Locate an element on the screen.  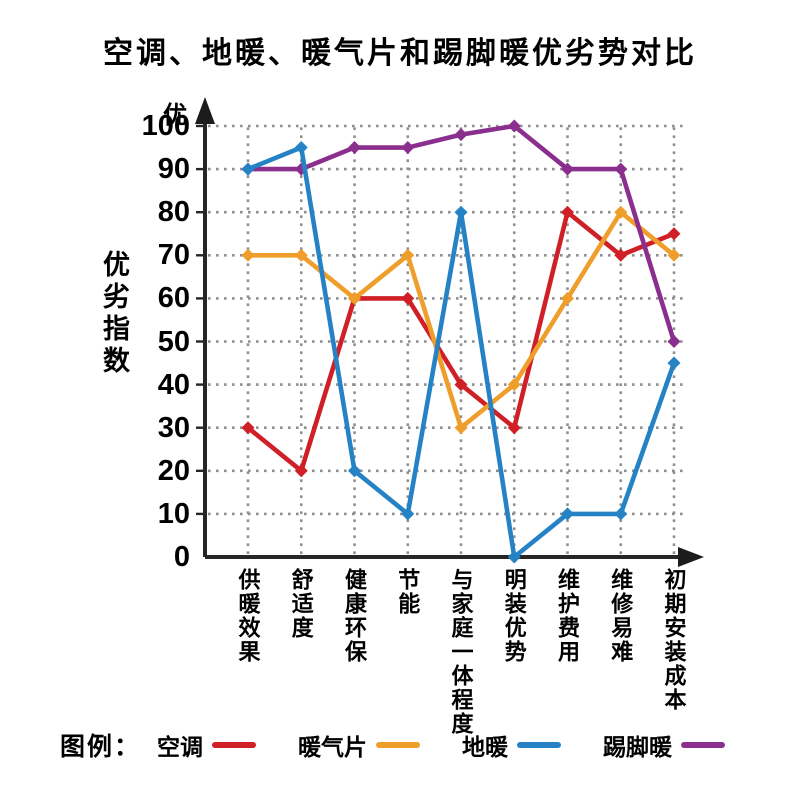
legend: 图例： 空调 暖气片 地暖 踢脚暖 is located at coordinates (425, 745).